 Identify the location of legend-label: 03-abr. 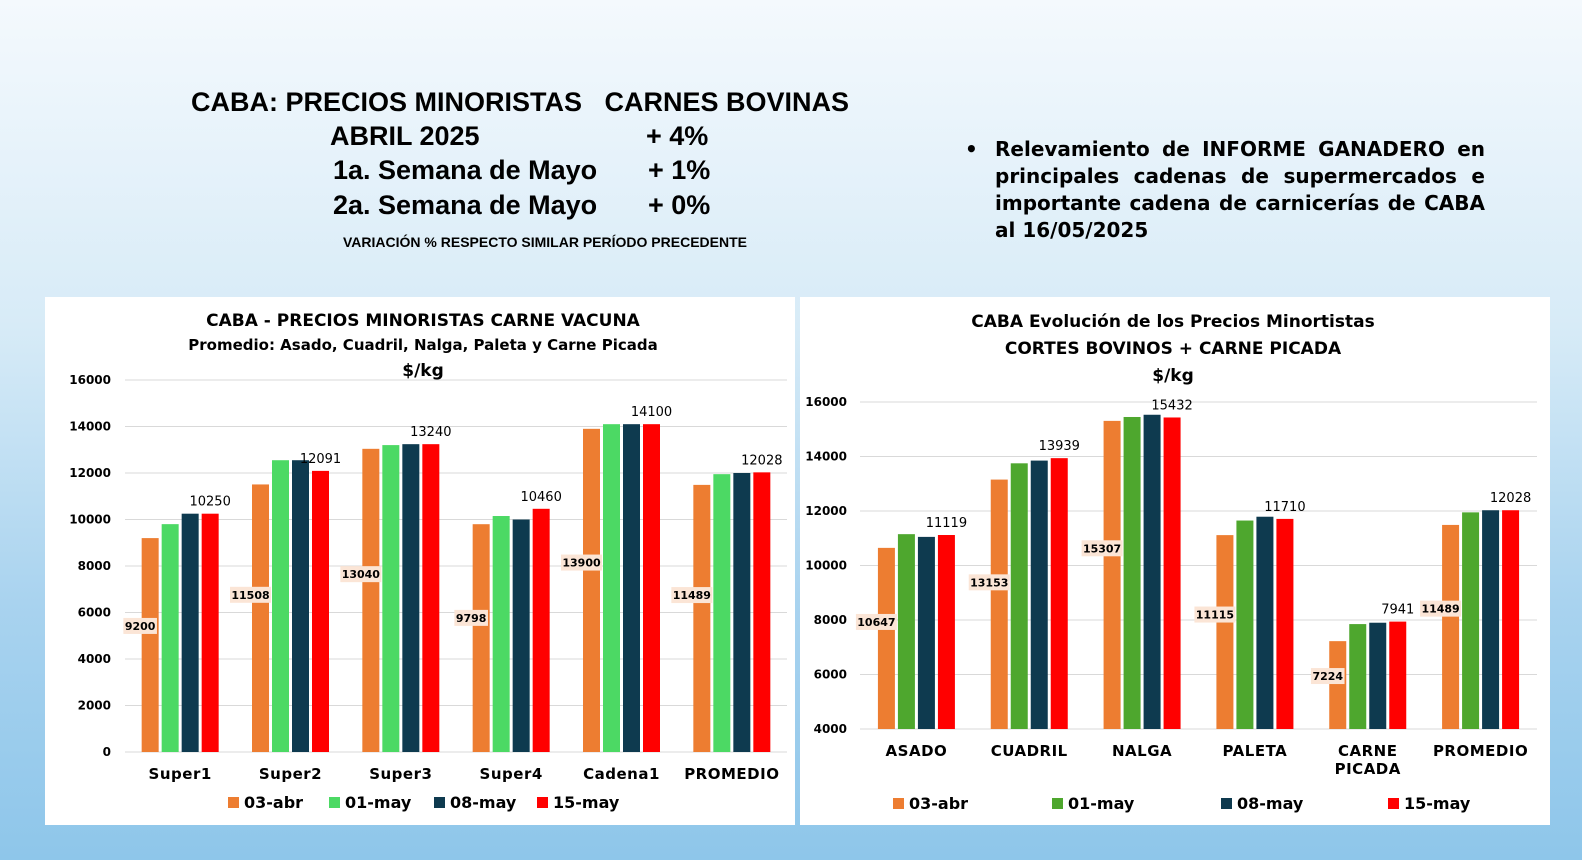
(273, 802).